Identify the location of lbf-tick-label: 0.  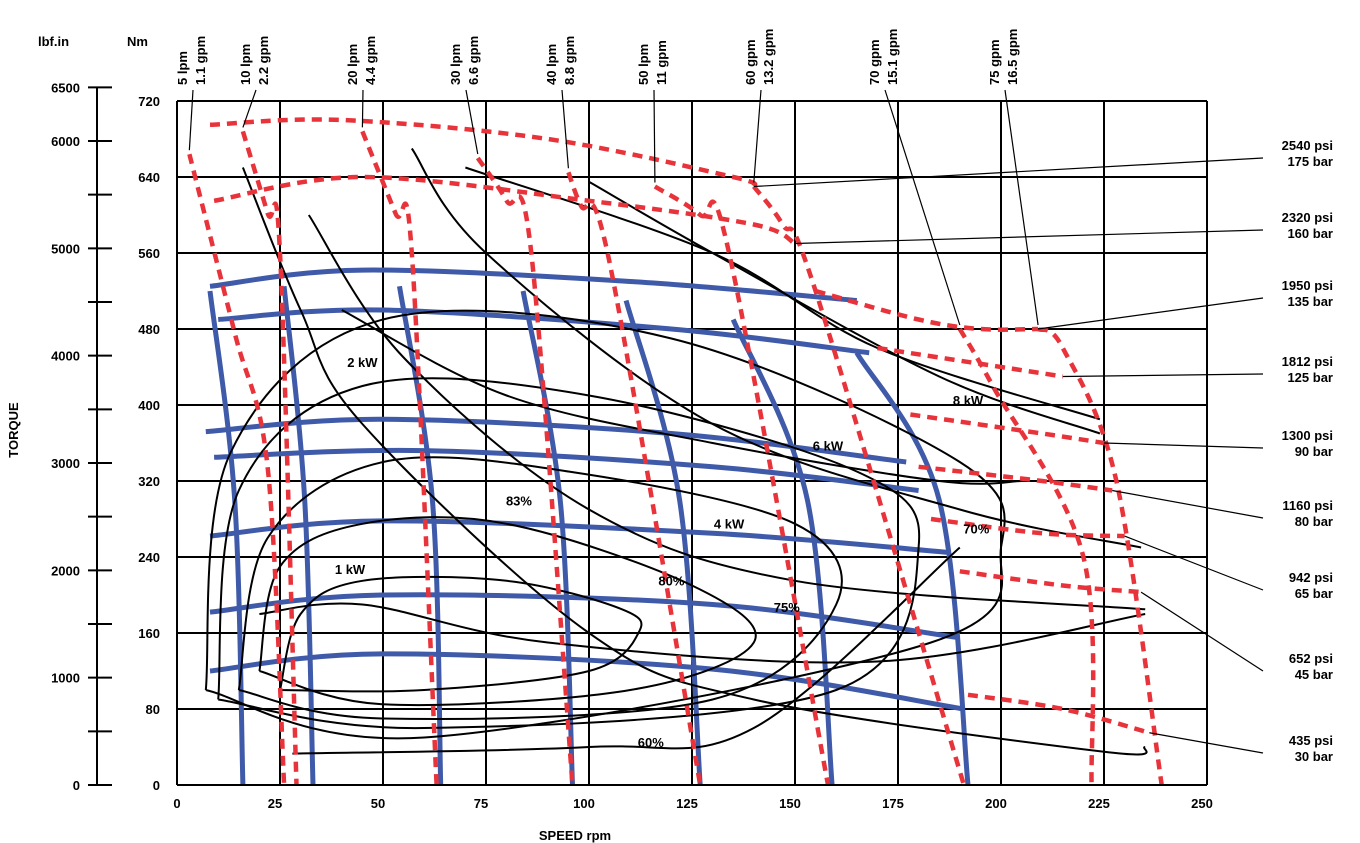
(76, 785).